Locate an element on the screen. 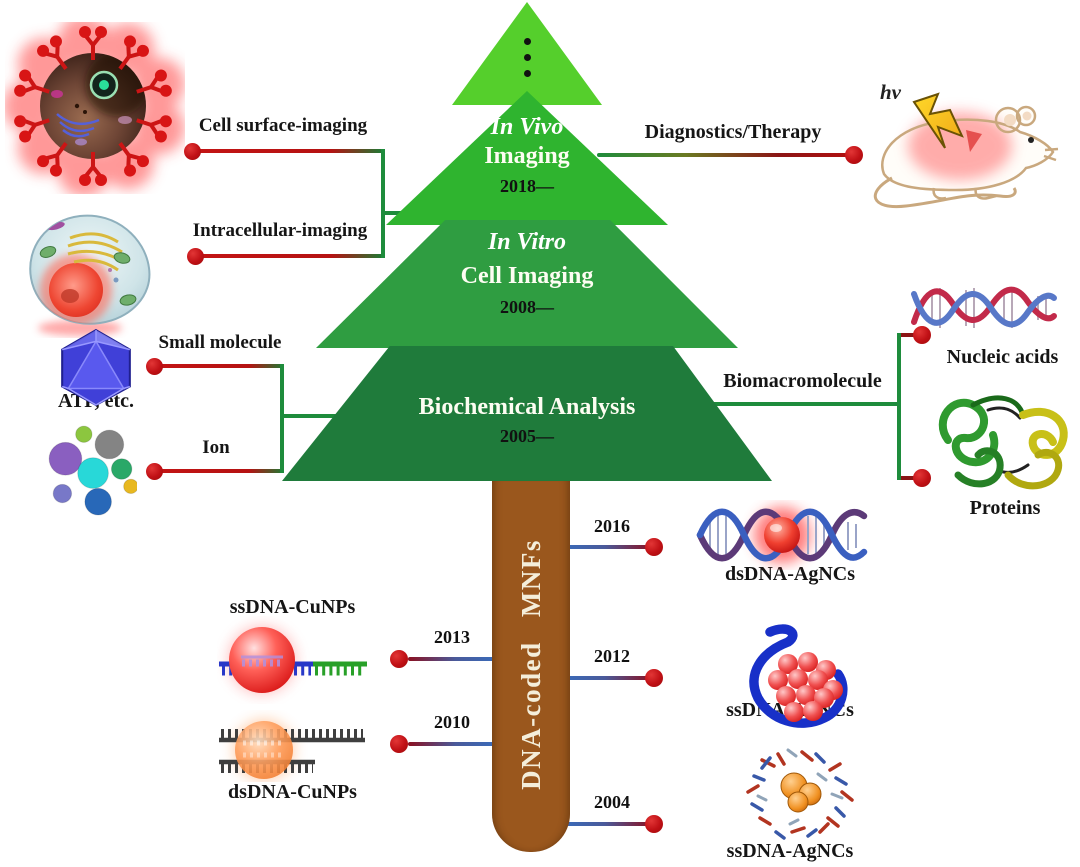  connector-stub-analyte is located at coordinates (311, 416).